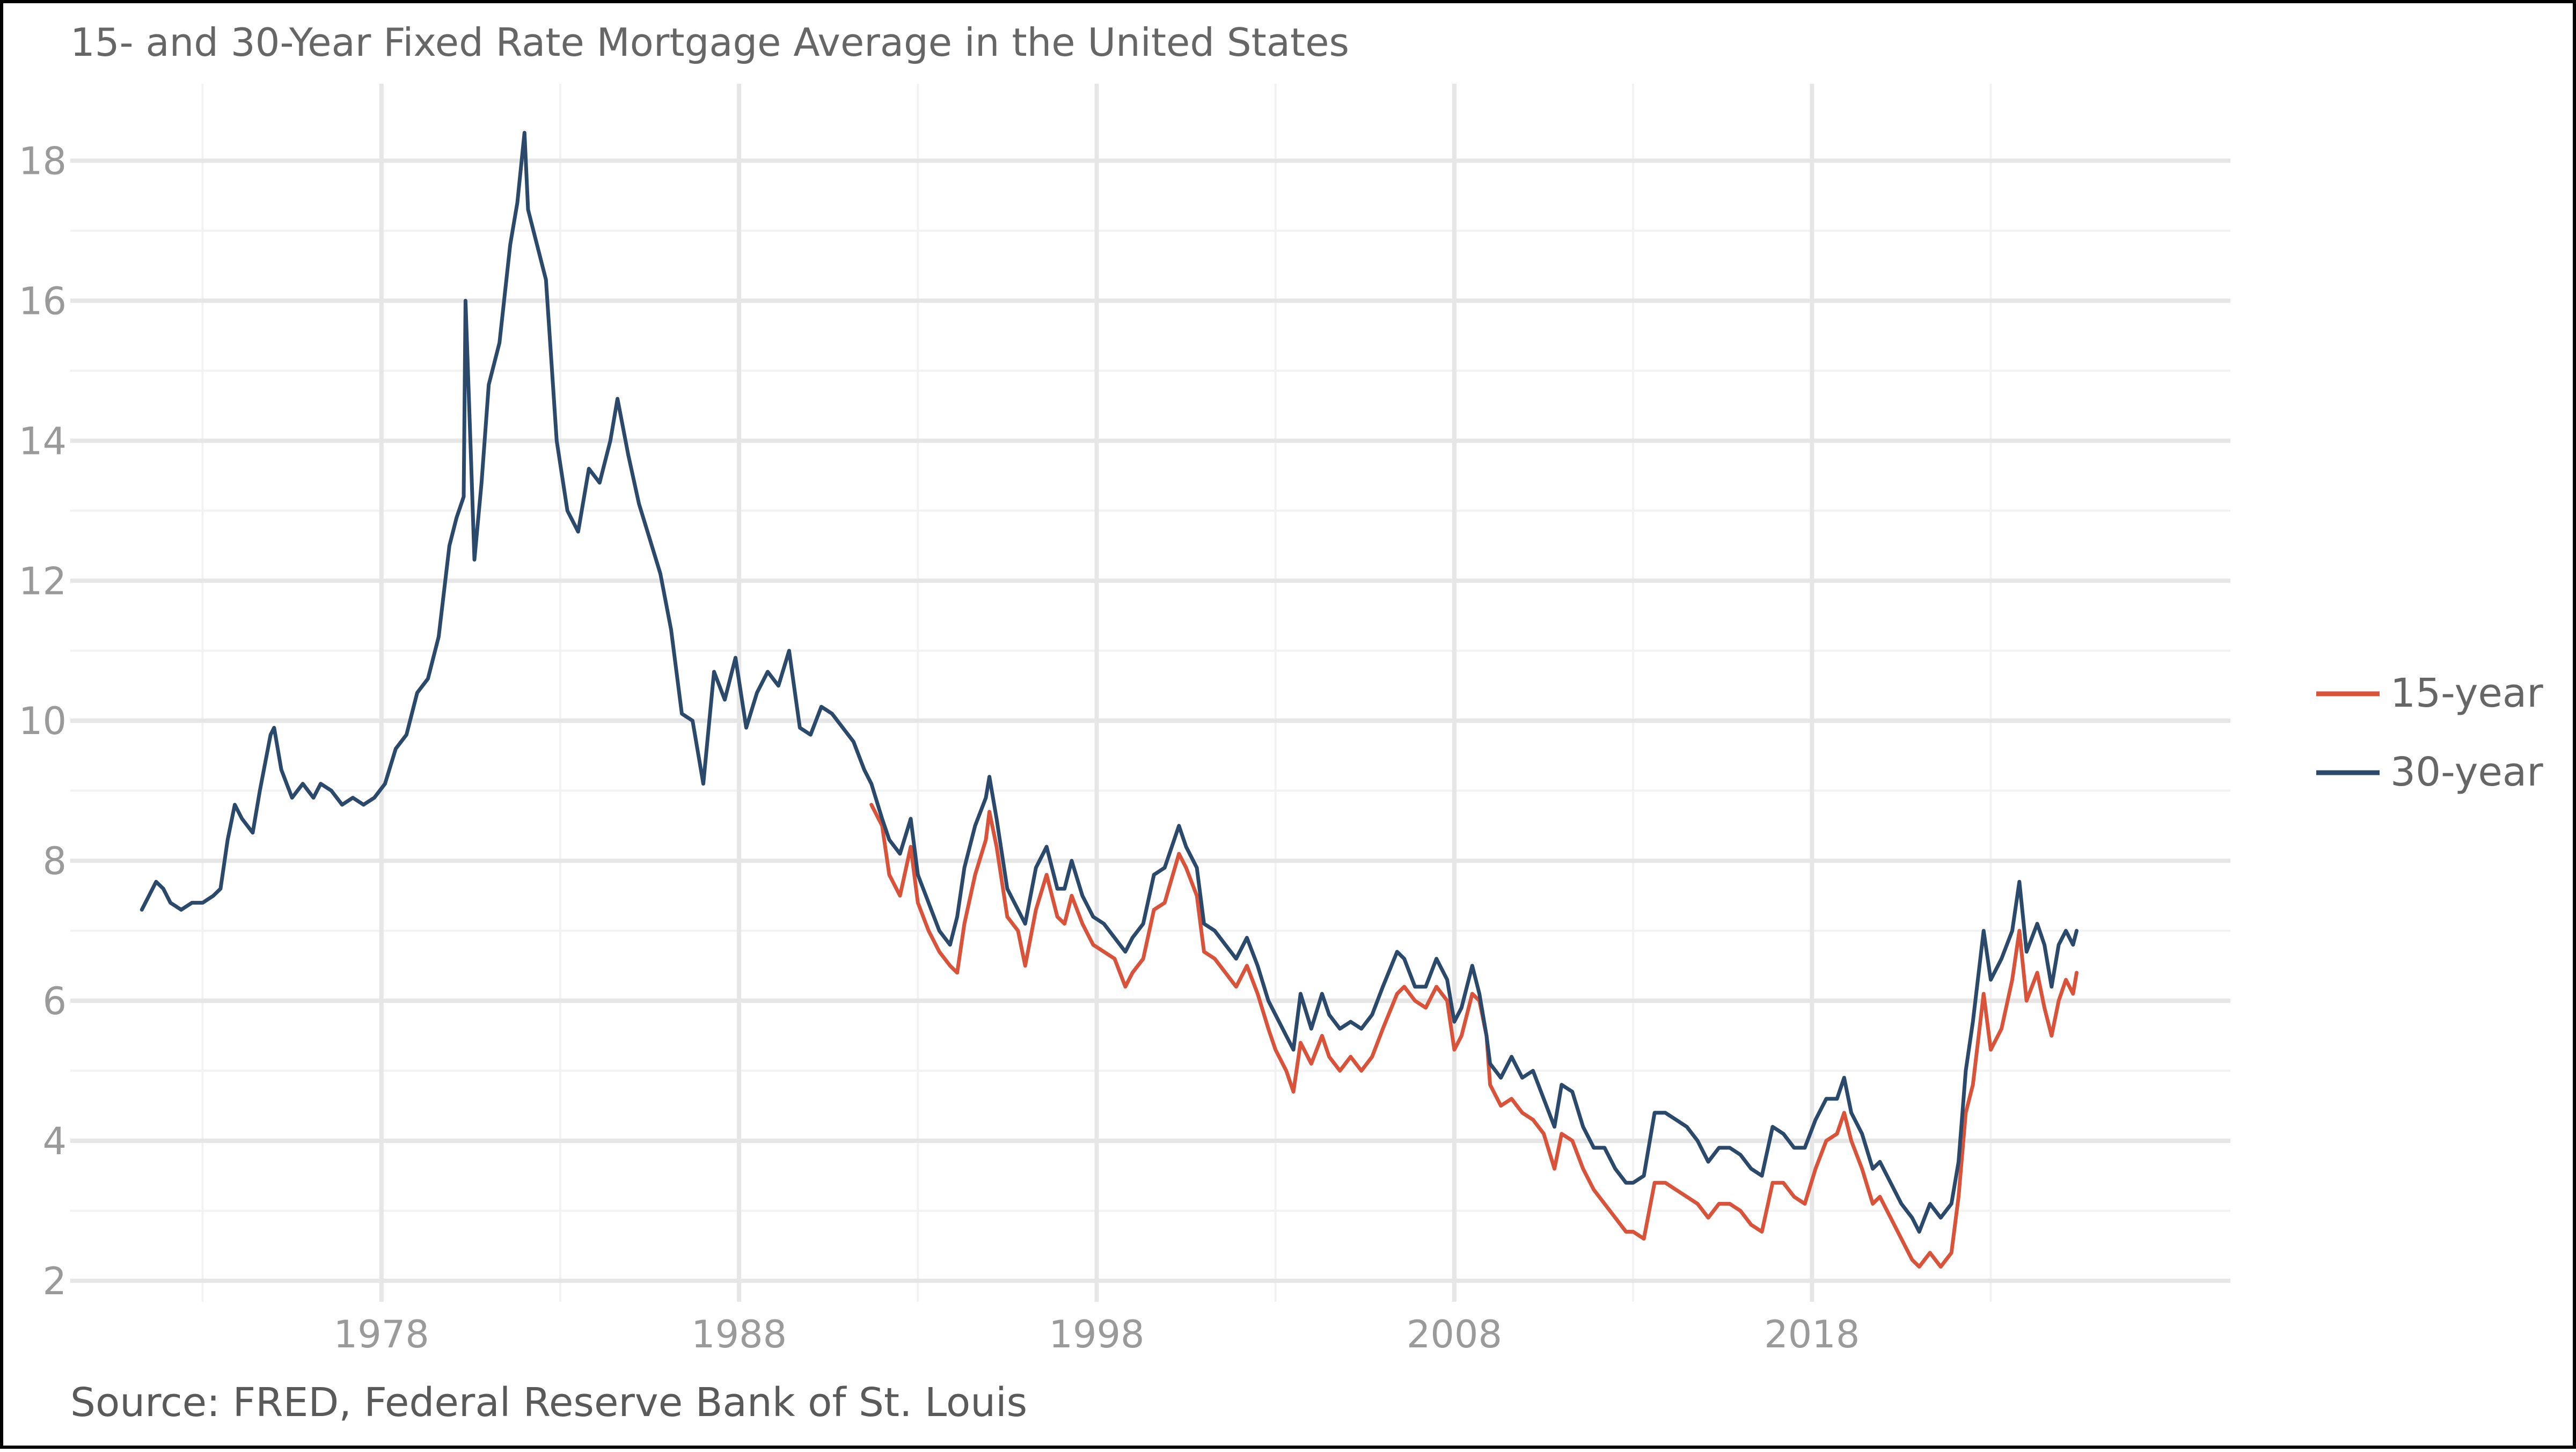 The height and width of the screenshot is (1452, 2576). What do you see at coordinates (1454, 1334) in the screenshot?
I see `x-tick-label-2008: 2008` at bounding box center [1454, 1334].